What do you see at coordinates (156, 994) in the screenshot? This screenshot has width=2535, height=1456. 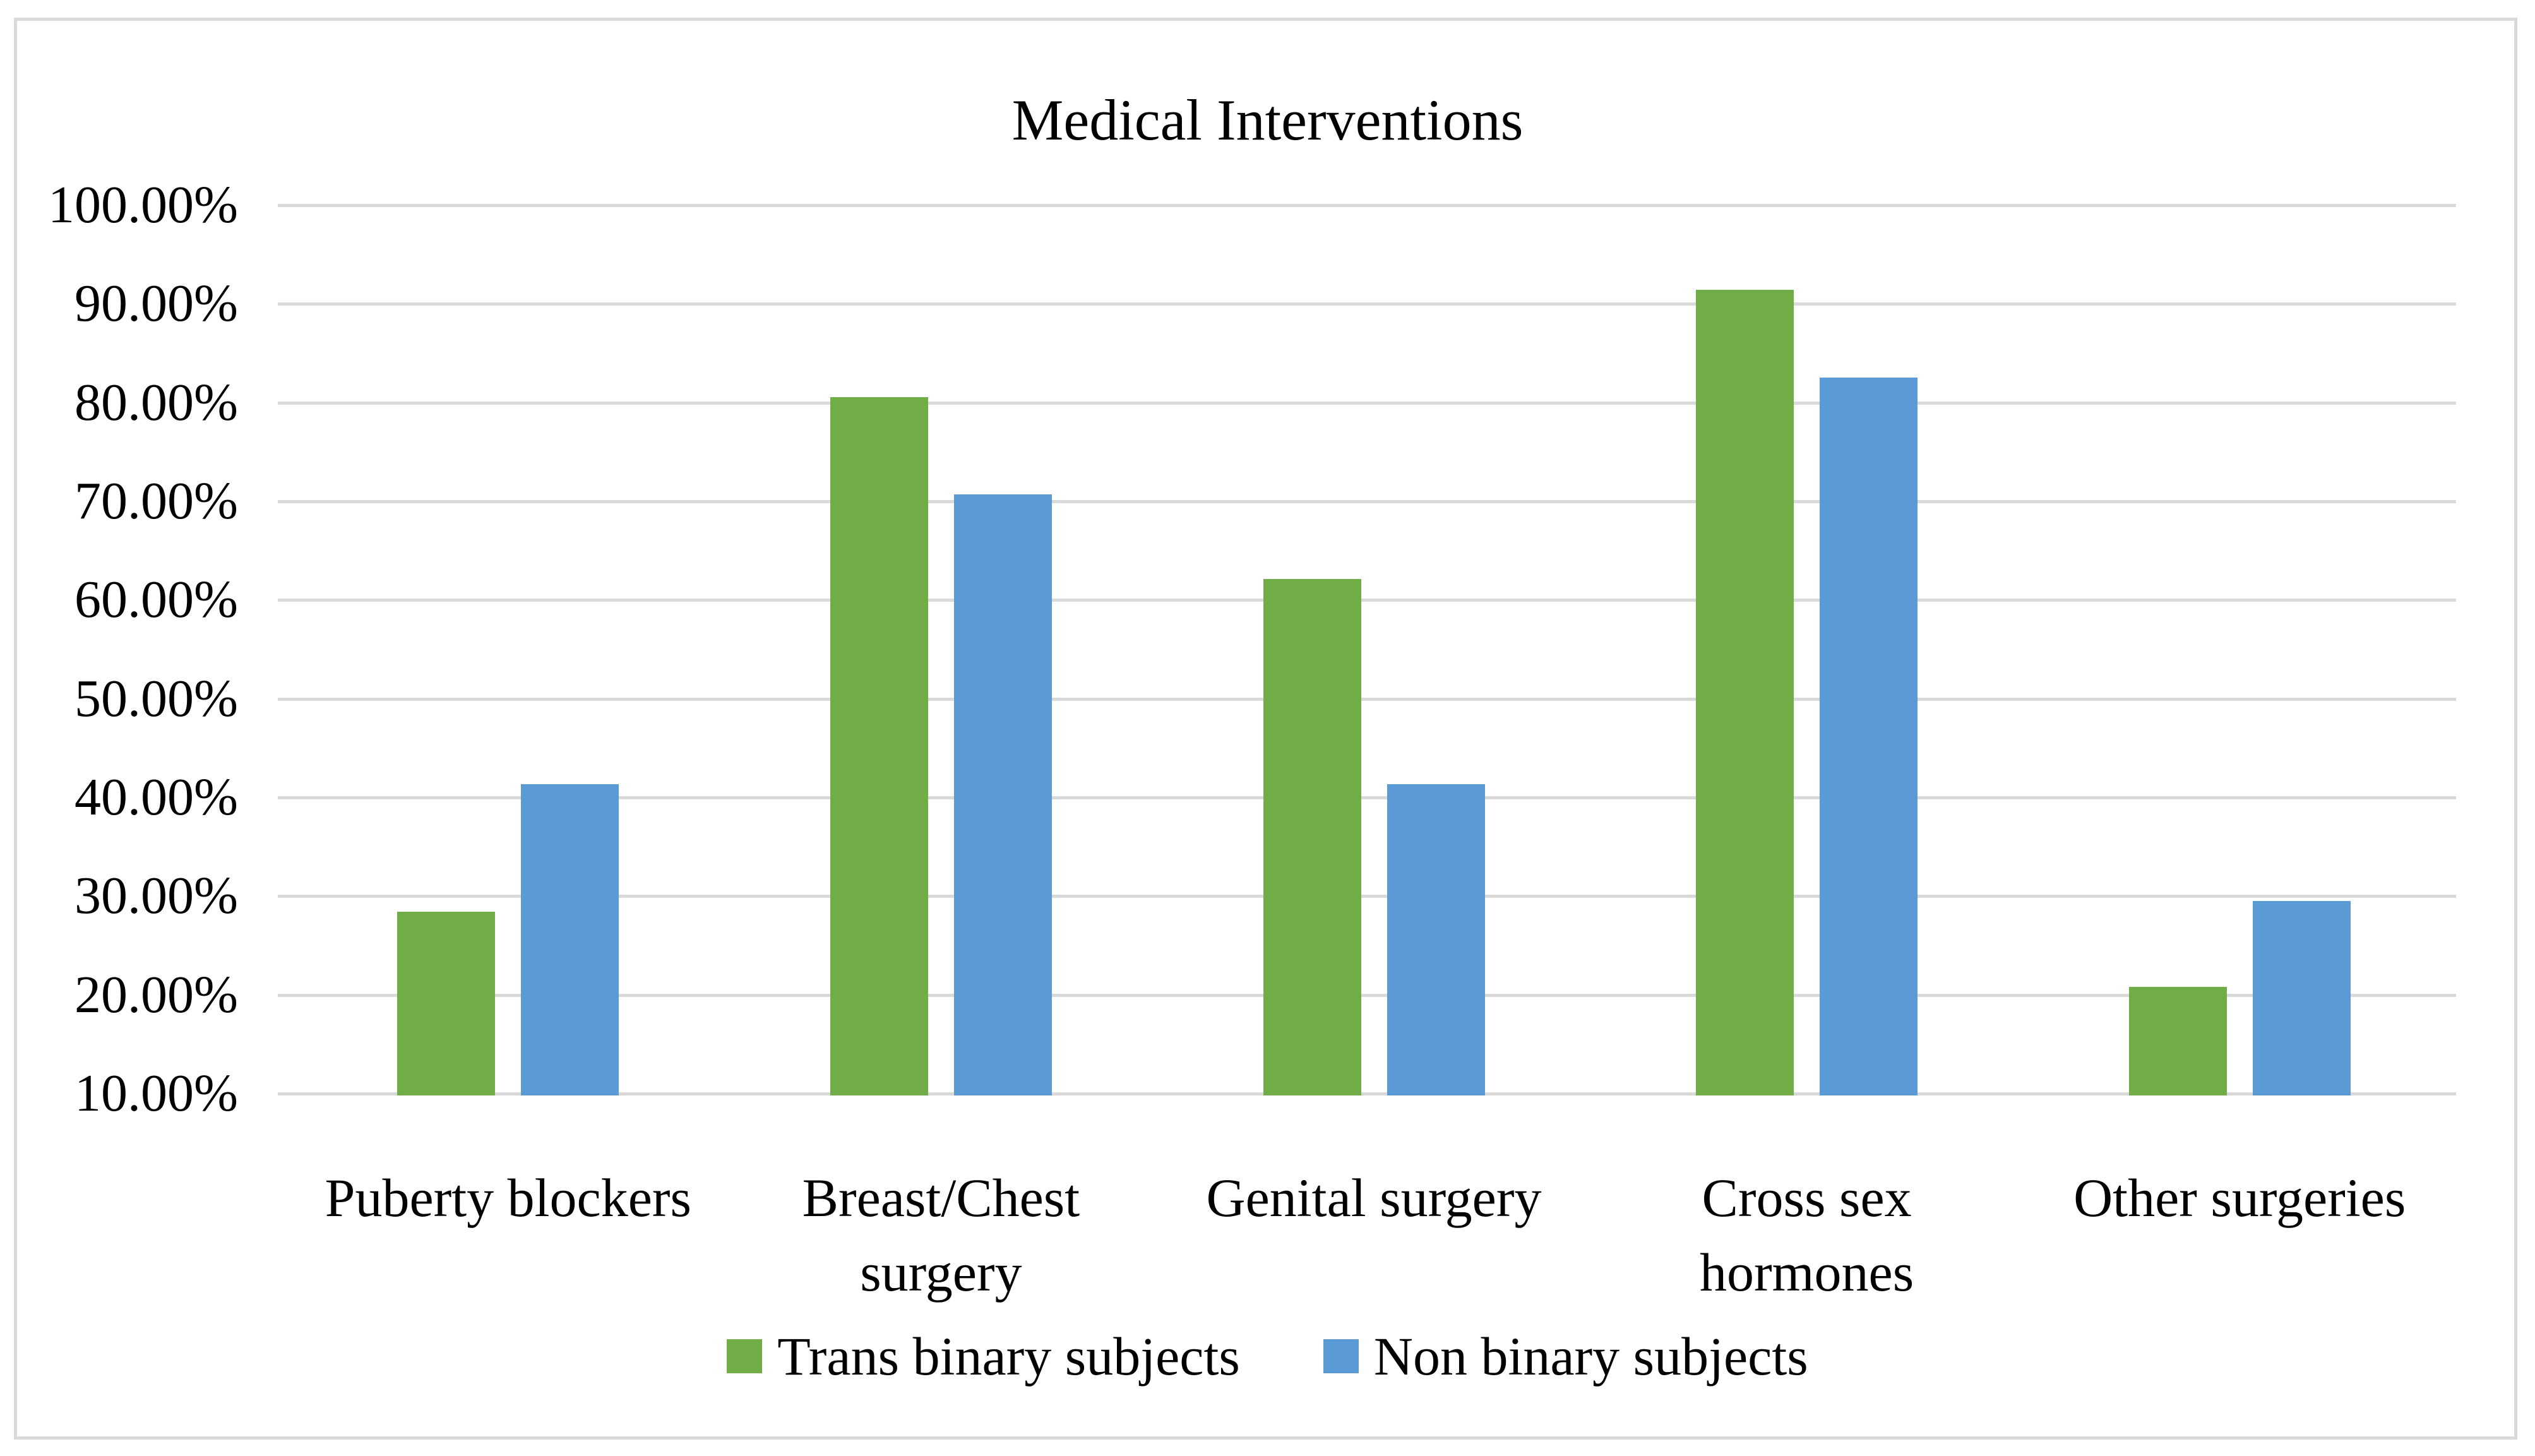 I see `y-tick-label: 20.00%` at bounding box center [156, 994].